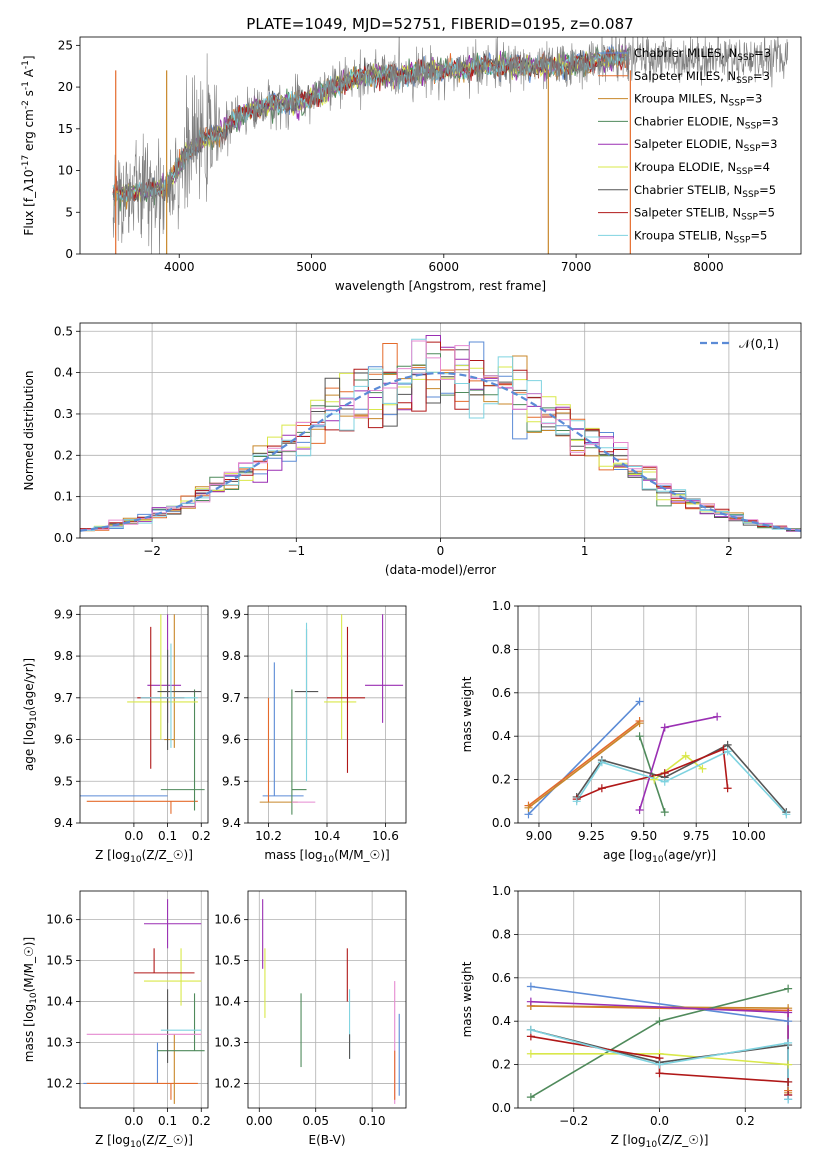 The width and height of the screenshot is (819, 1170). What do you see at coordinates (231, 740) in the screenshot?
I see `tick-label-y: 9.6` at bounding box center [231, 740].